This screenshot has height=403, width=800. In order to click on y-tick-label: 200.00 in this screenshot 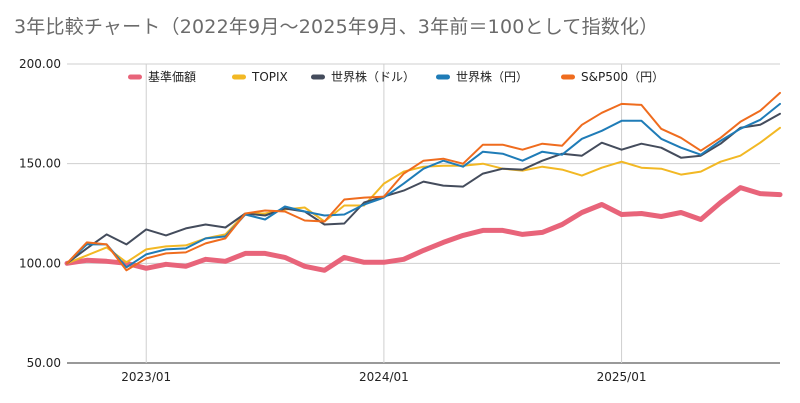, I will do `click(40, 64)`.